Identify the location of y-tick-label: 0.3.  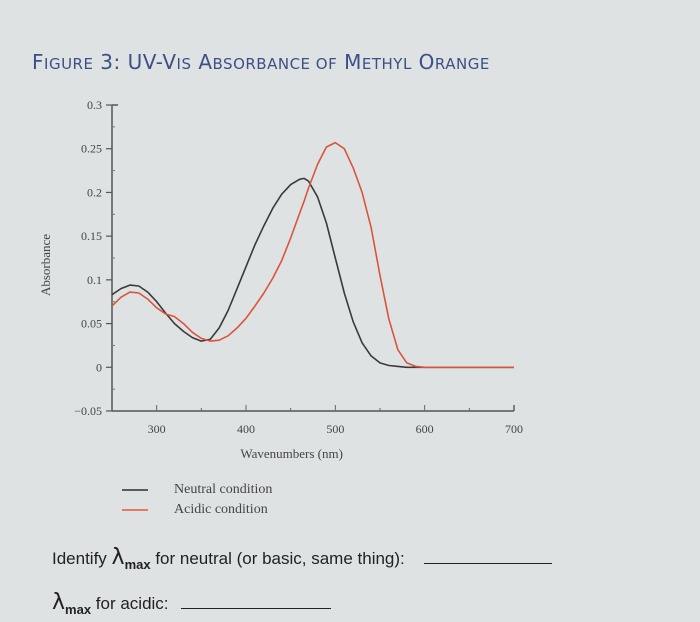
(94, 105).